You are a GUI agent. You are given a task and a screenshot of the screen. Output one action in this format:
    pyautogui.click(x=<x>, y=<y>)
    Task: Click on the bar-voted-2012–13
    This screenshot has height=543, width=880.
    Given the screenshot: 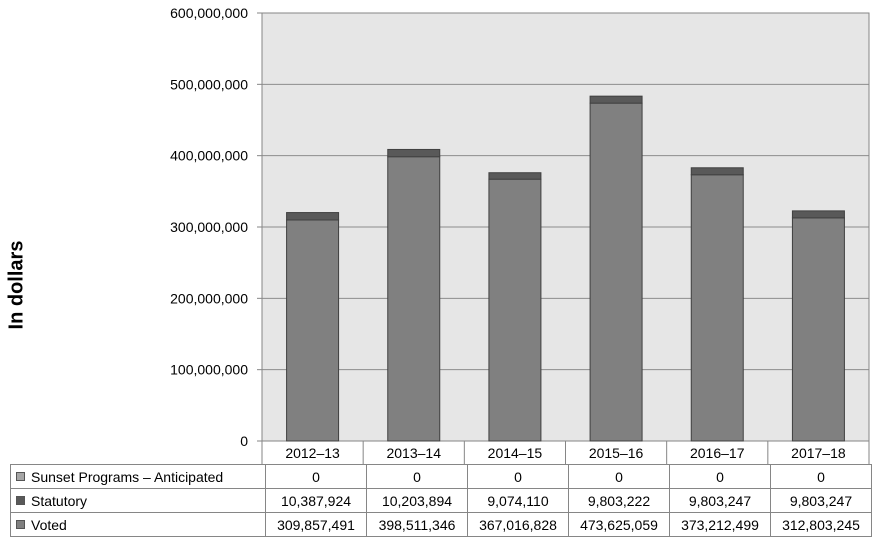 What is the action you would take?
    pyautogui.click(x=313, y=330)
    